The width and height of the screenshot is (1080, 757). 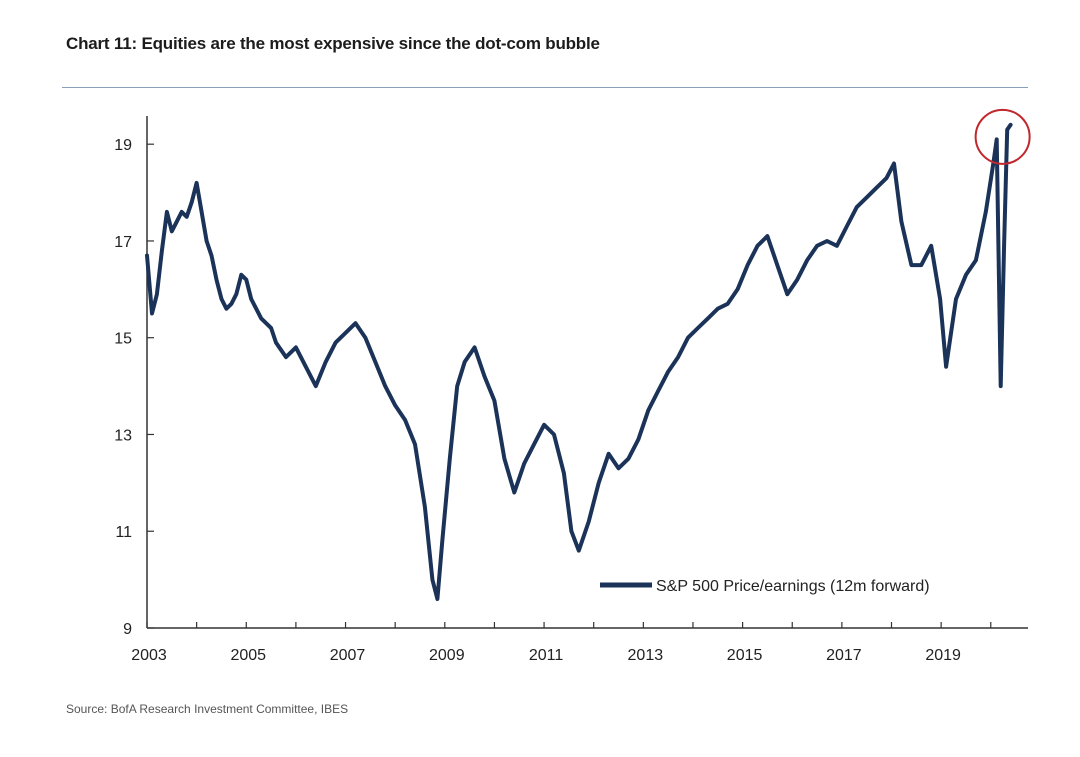 What do you see at coordinates (546, 655) in the screenshot?
I see `x-tick-label: 2011` at bounding box center [546, 655].